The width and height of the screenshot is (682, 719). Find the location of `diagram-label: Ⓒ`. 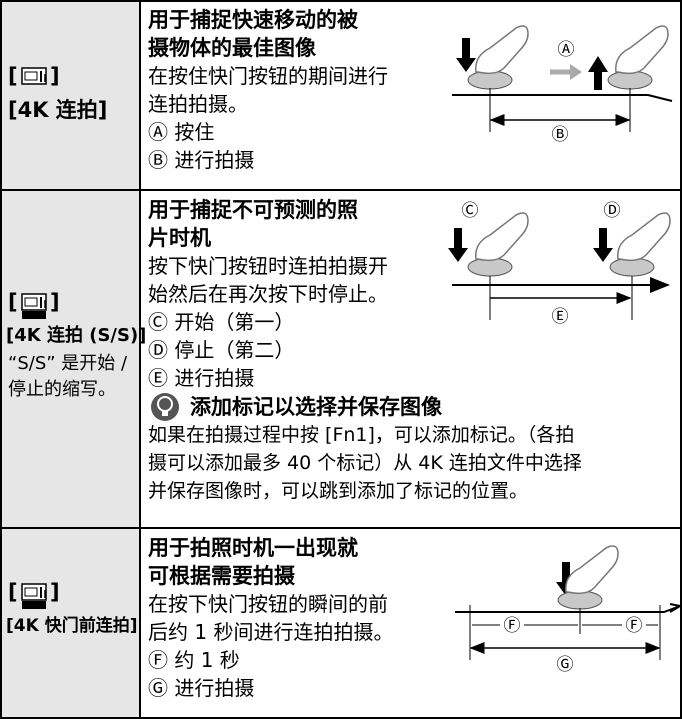

diagram-label: Ⓒ is located at coordinates (470, 211).